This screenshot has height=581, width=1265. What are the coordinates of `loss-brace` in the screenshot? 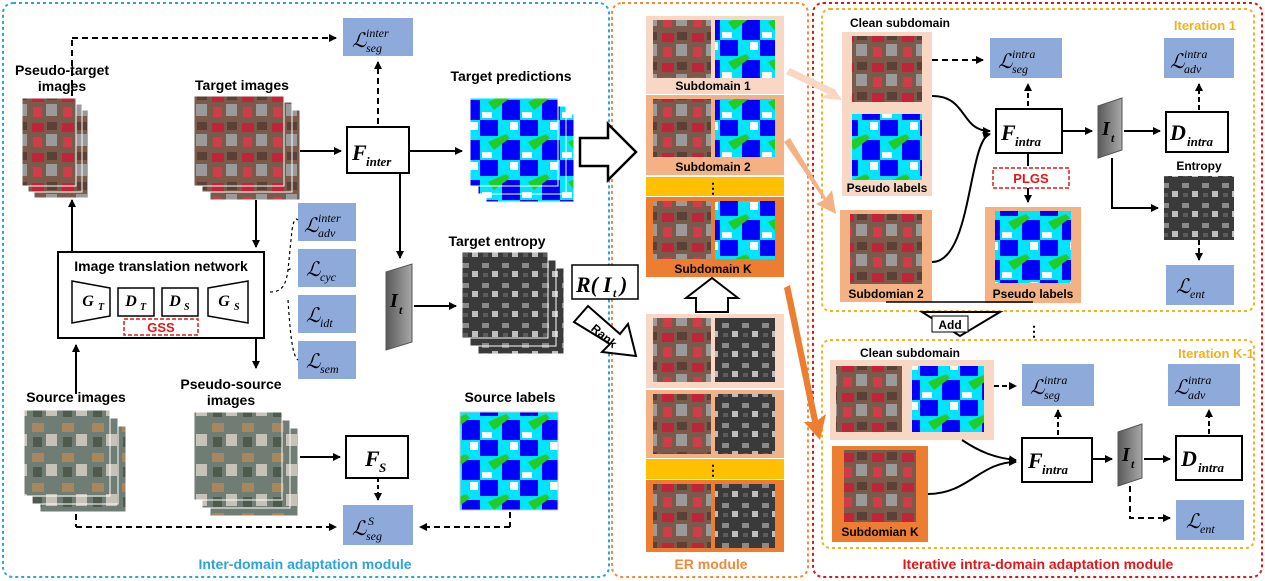 It's located at (284, 289).